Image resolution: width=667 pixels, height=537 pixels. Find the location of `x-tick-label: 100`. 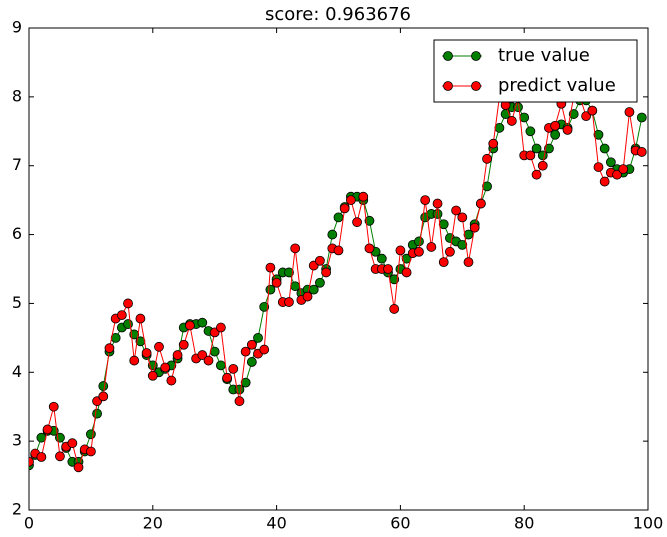

x-tick-label: 100 is located at coordinates (648, 523).